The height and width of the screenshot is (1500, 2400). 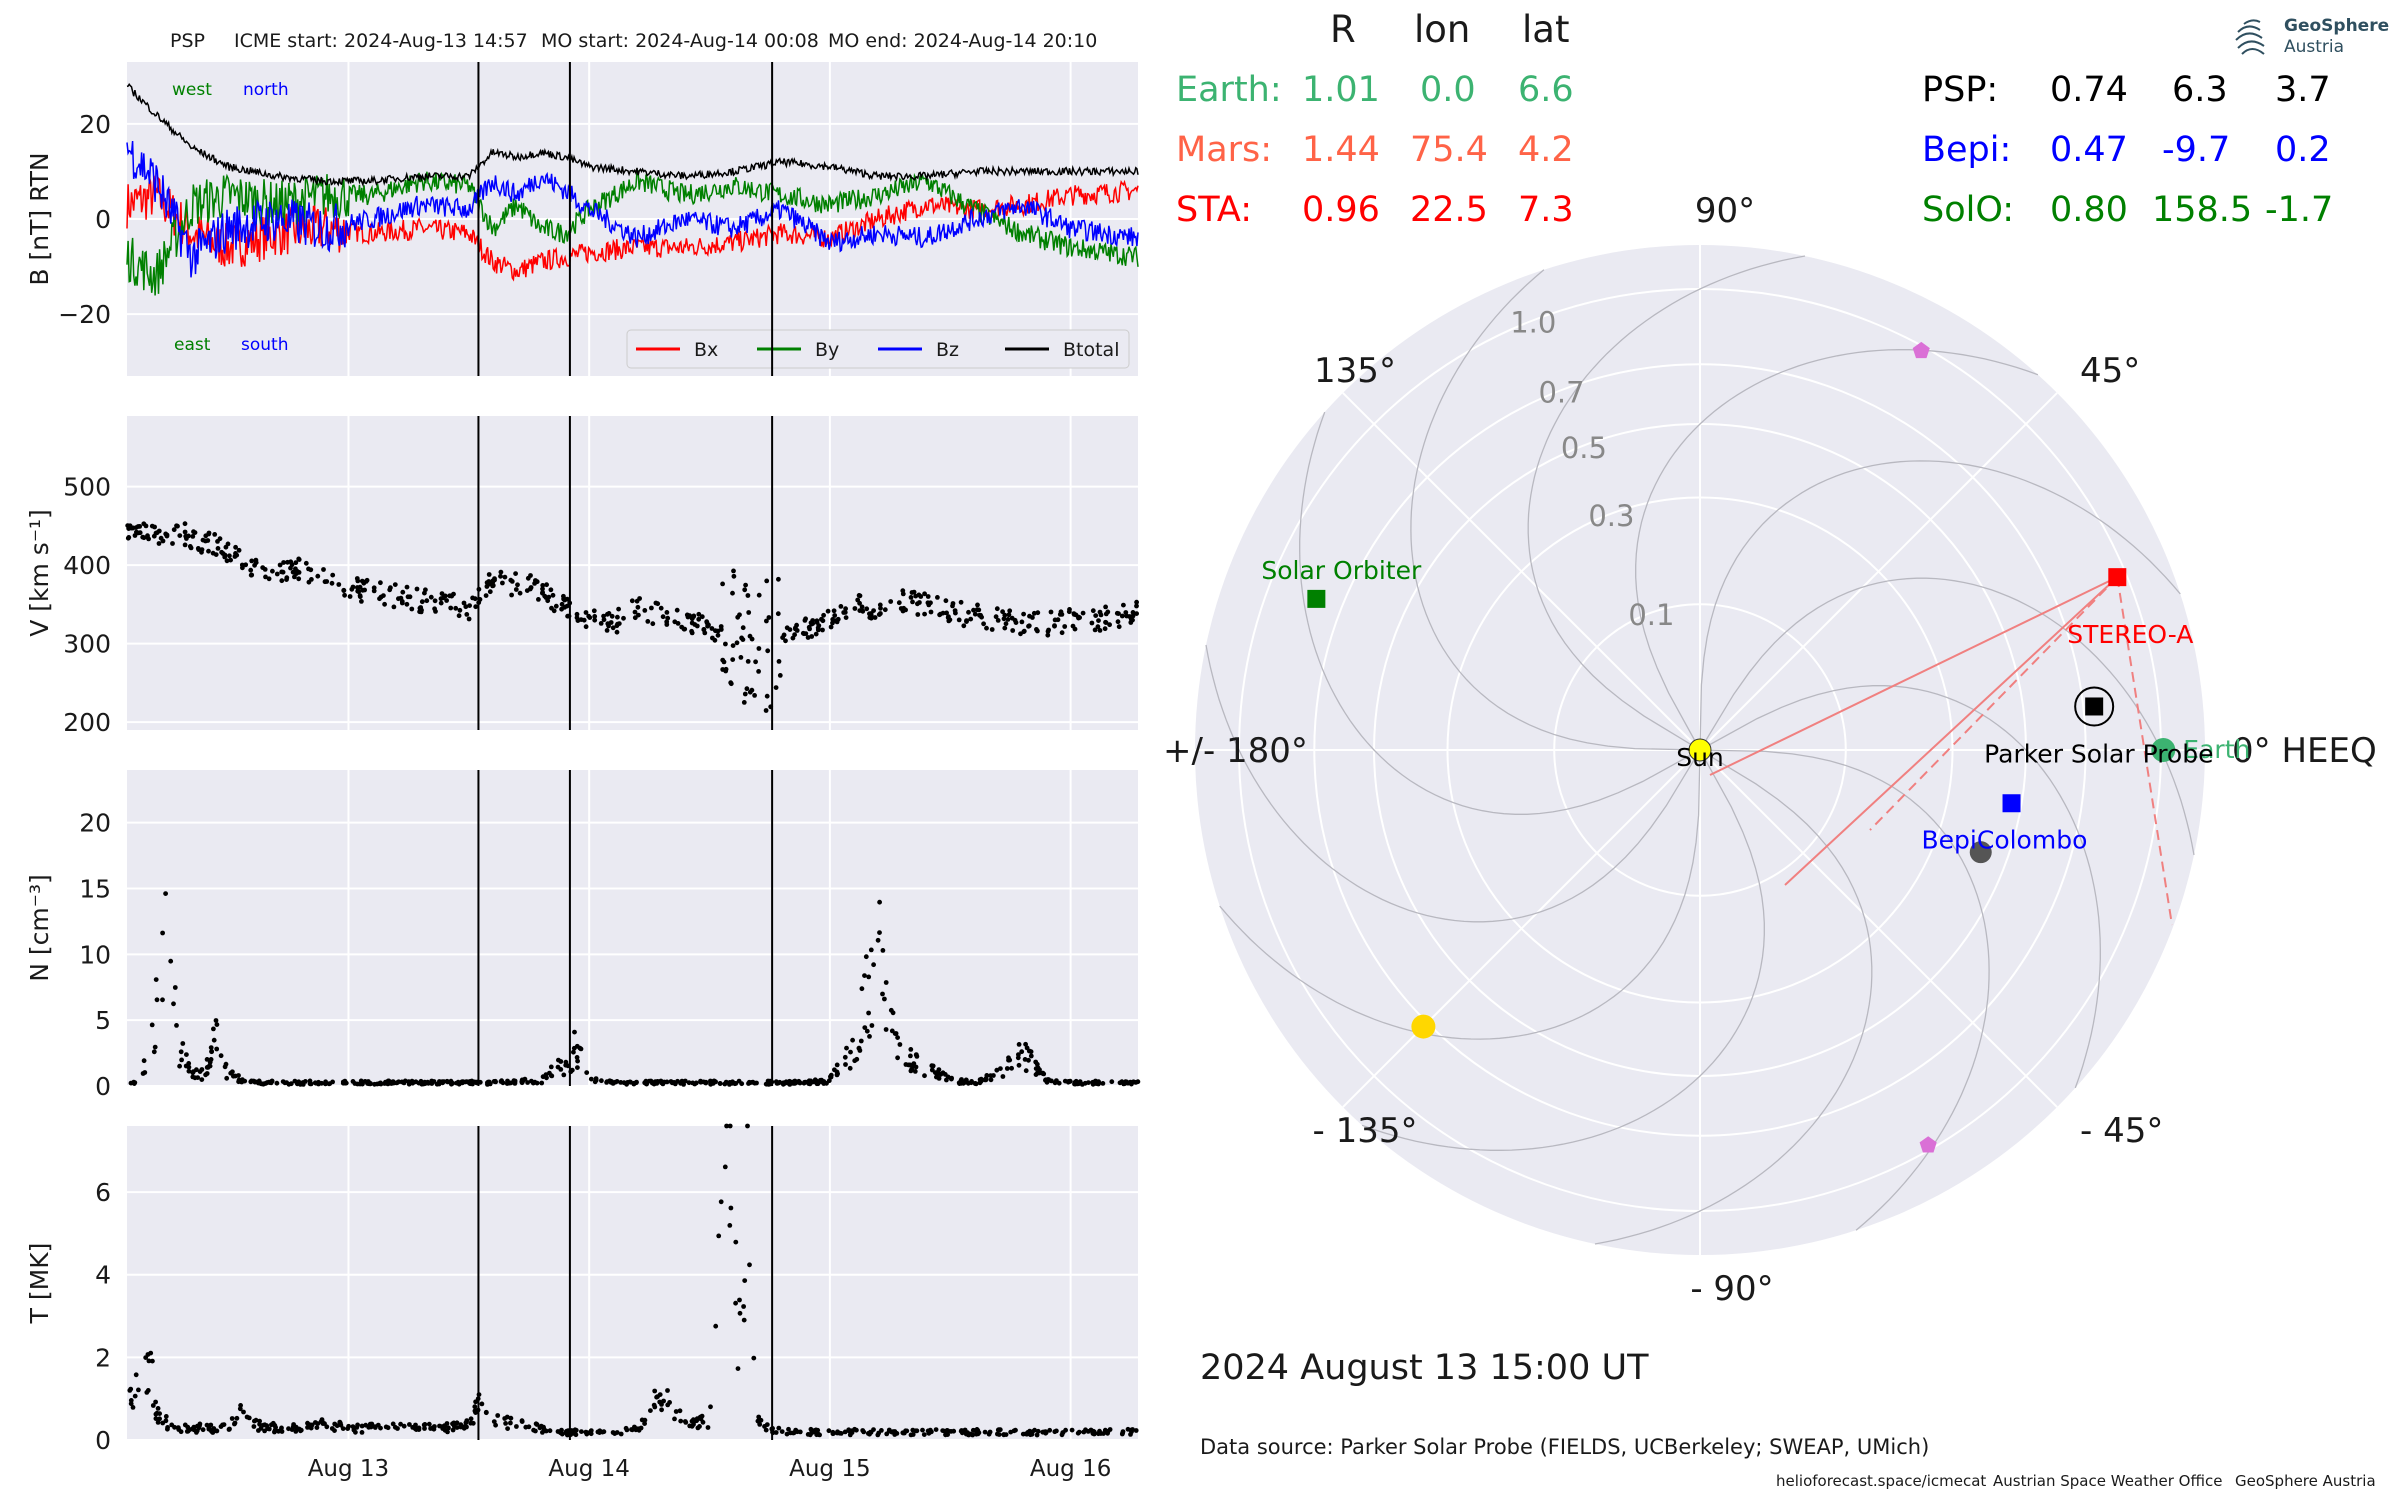 I want to click on x-tick-label: Aug 16, so click(x=1071, y=1469).